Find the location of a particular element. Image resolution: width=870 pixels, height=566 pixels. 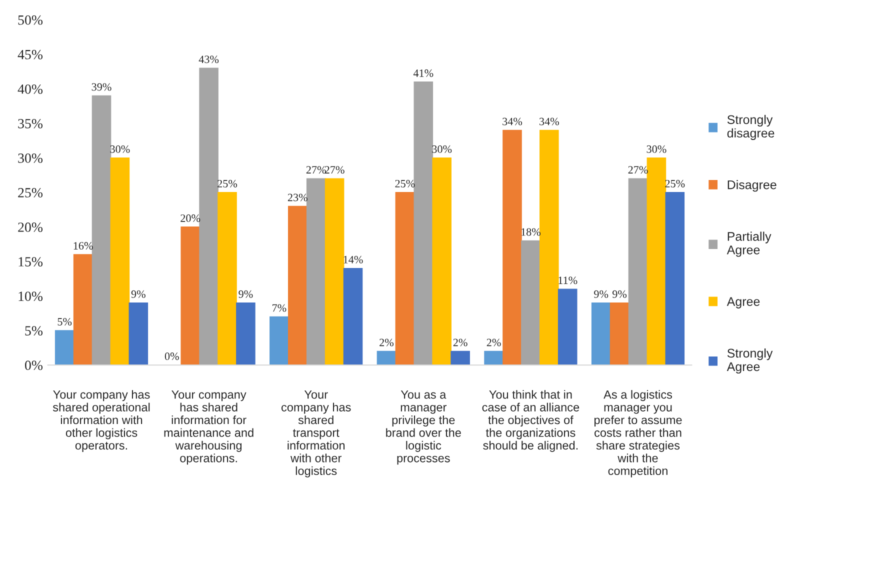

legend-label: Strongly Agree is located at coordinates (749, 361).